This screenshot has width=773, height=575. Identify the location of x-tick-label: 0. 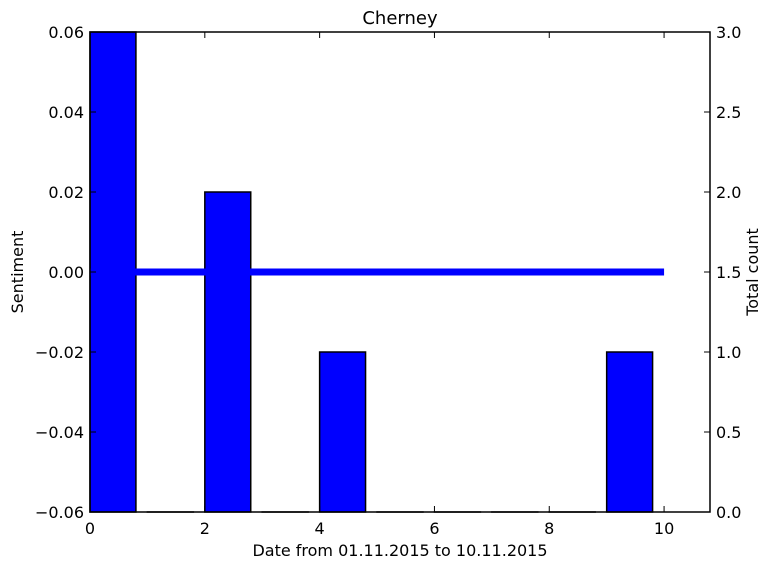
(90, 528).